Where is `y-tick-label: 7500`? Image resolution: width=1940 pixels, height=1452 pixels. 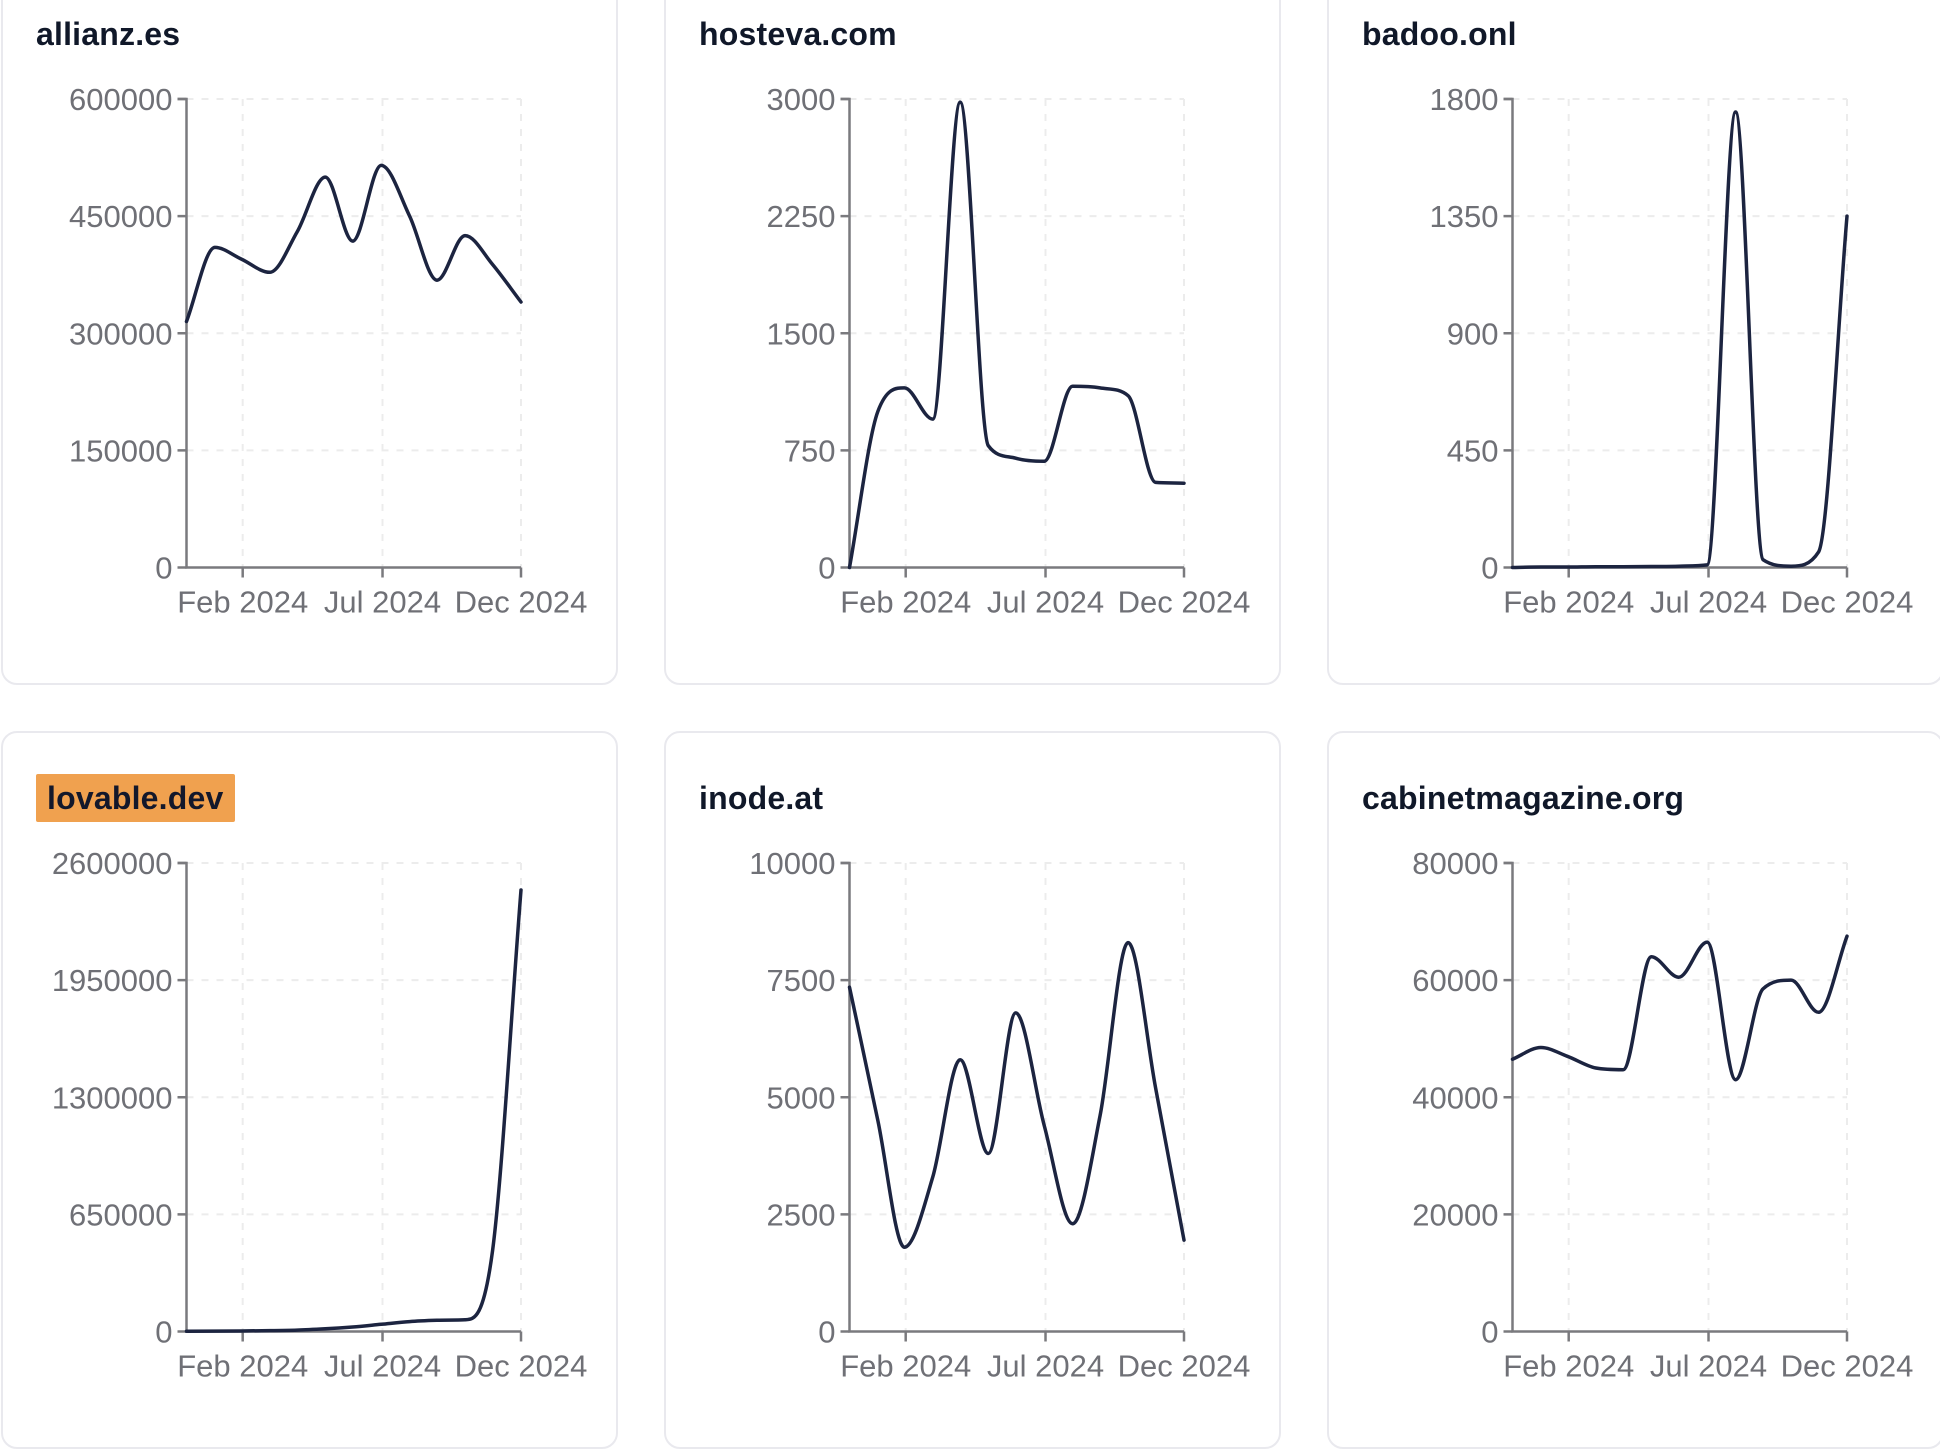
y-tick-label: 7500 is located at coordinates (801, 980).